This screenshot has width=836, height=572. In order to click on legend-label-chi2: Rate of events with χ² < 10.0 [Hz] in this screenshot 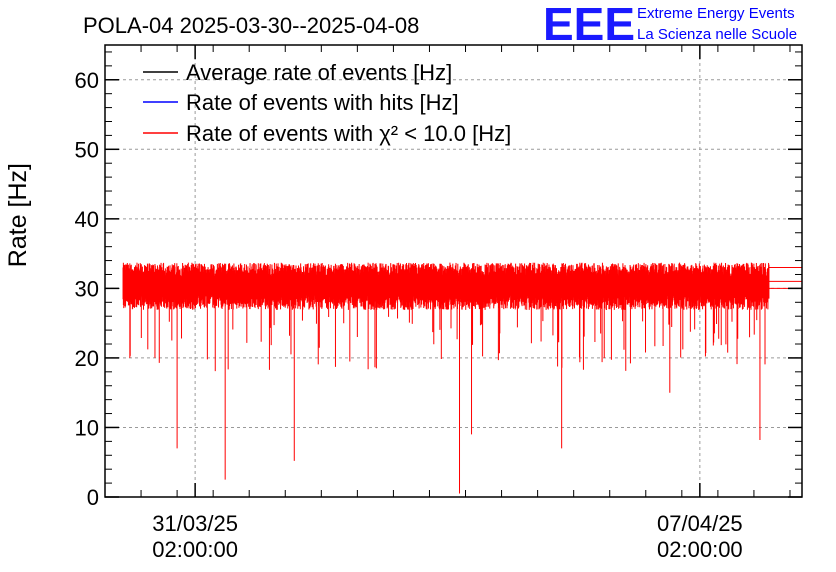, I will do `click(348, 133)`.